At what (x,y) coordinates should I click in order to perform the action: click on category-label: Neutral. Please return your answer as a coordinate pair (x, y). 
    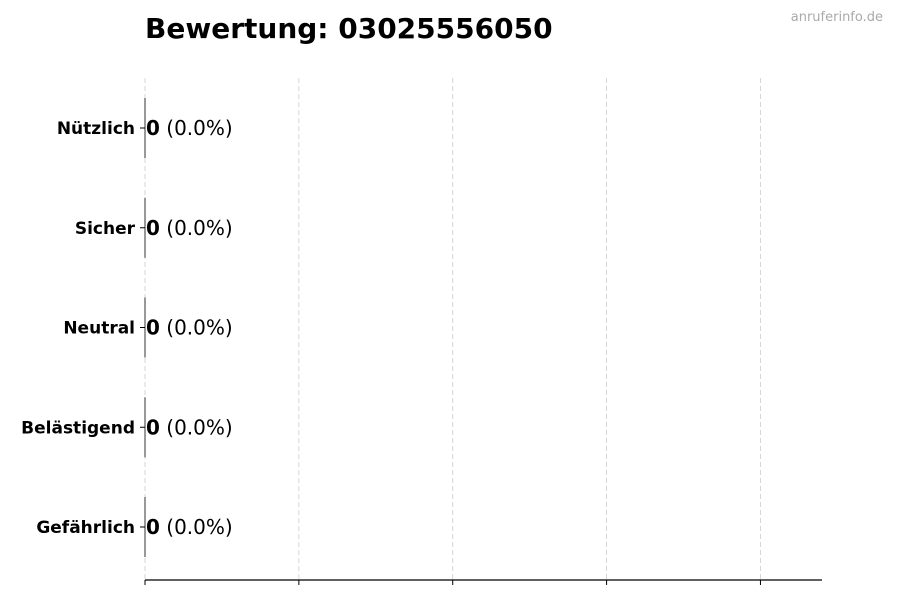
    Looking at the image, I should click on (99, 329).